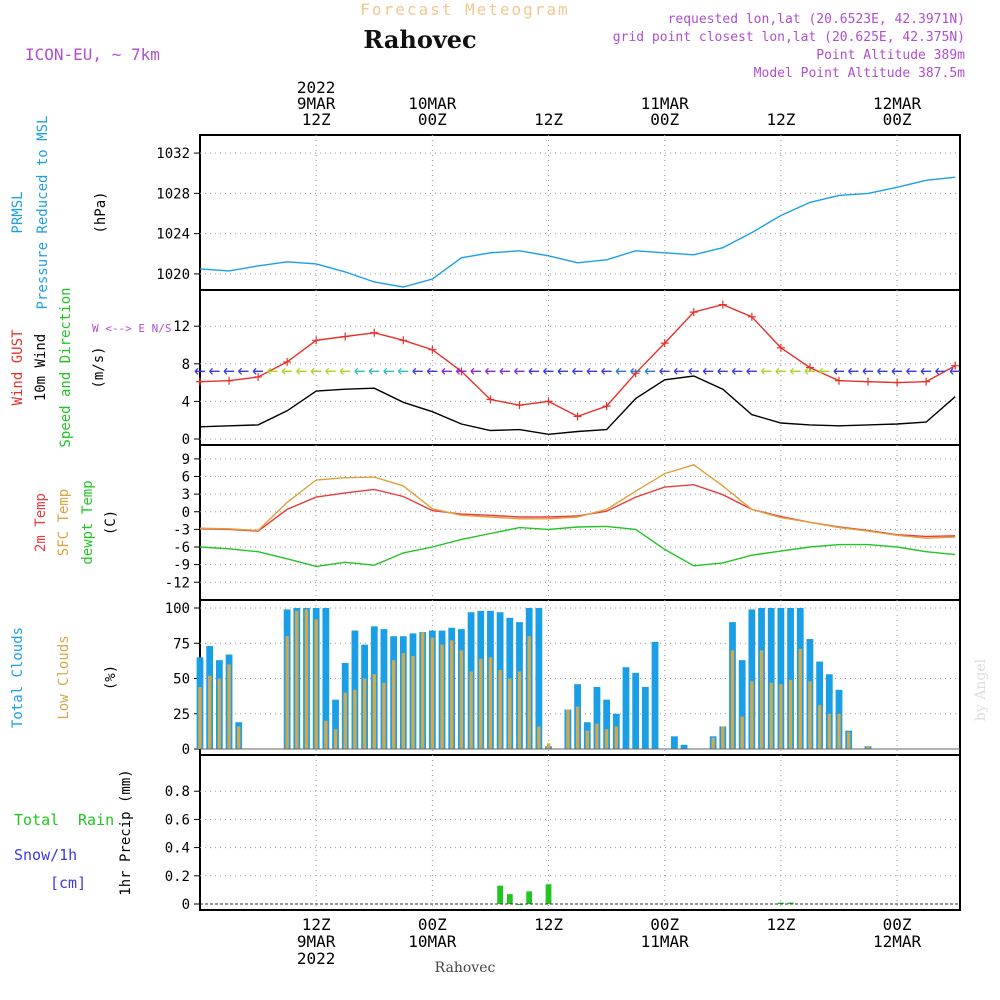  I want to click on wind-frame, so click(580, 367).